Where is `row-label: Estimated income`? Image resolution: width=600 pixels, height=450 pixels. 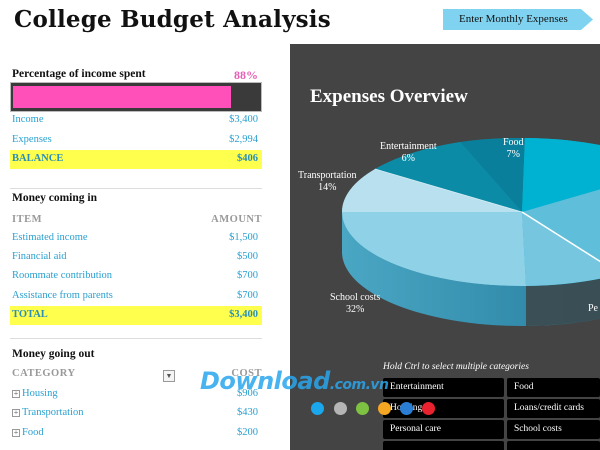 row-label: Estimated income is located at coordinates (50, 237).